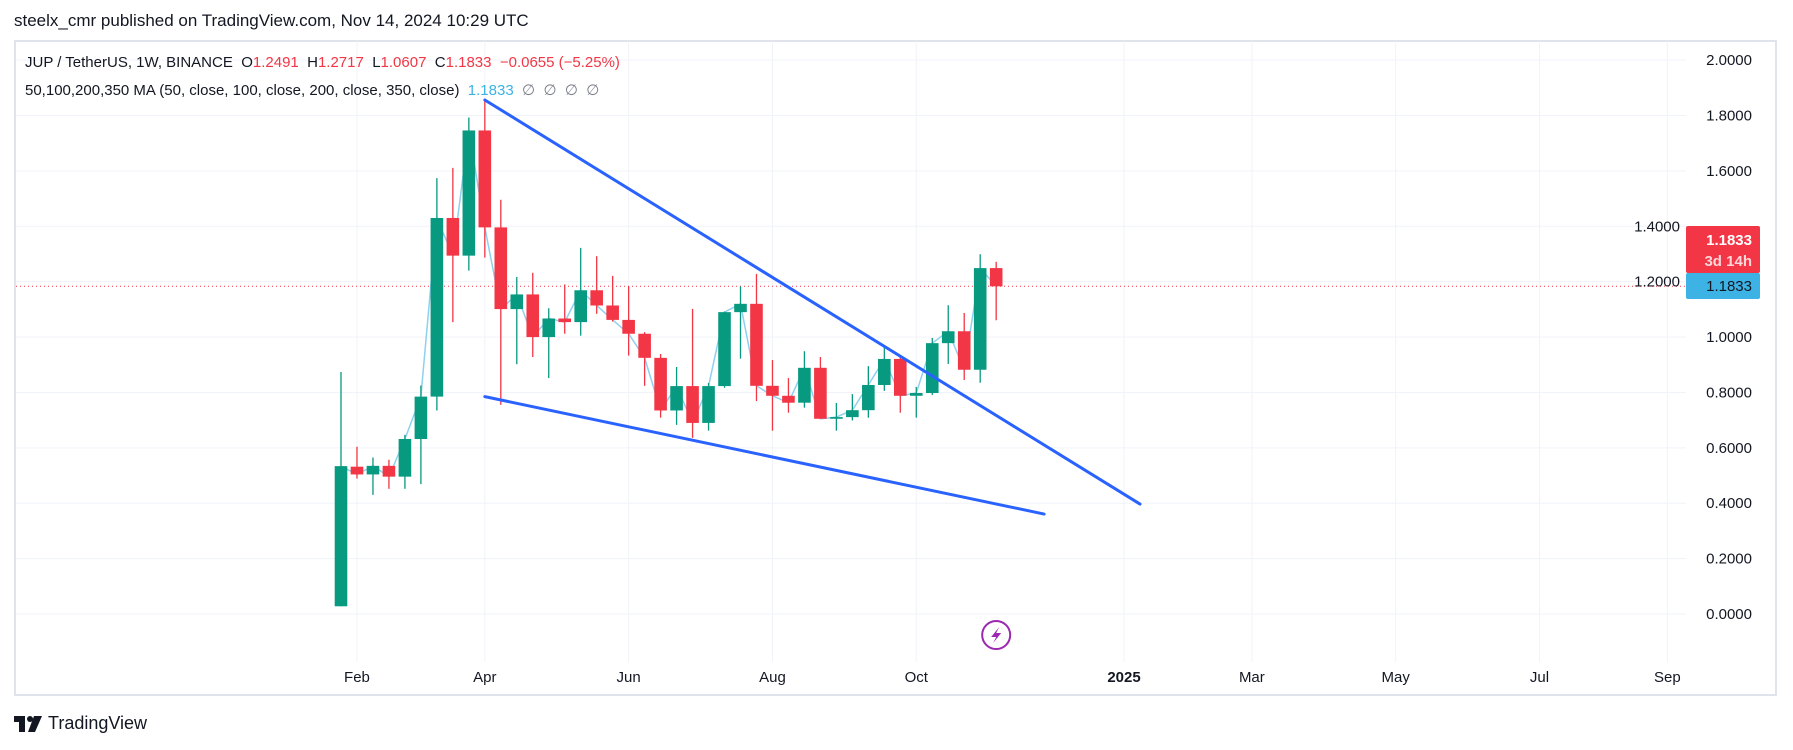 Image resolution: width=1793 pixels, height=750 pixels. I want to click on time-tick-label: 2025, so click(1123, 677).